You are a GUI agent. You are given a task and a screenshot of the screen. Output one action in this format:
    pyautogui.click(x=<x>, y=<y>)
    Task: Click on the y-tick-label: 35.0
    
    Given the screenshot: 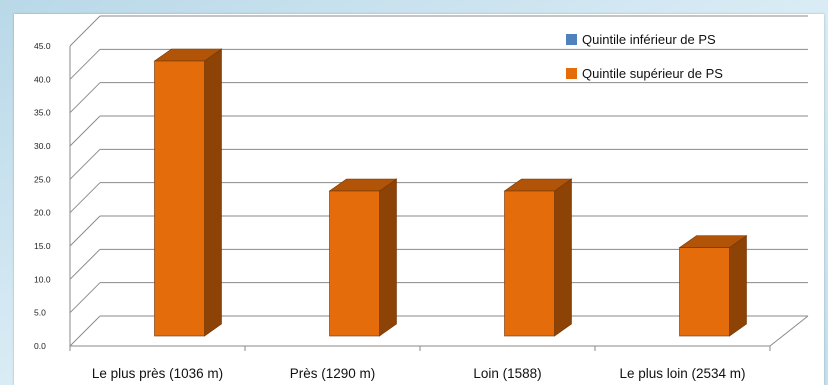 What is the action you would take?
    pyautogui.click(x=42, y=113)
    